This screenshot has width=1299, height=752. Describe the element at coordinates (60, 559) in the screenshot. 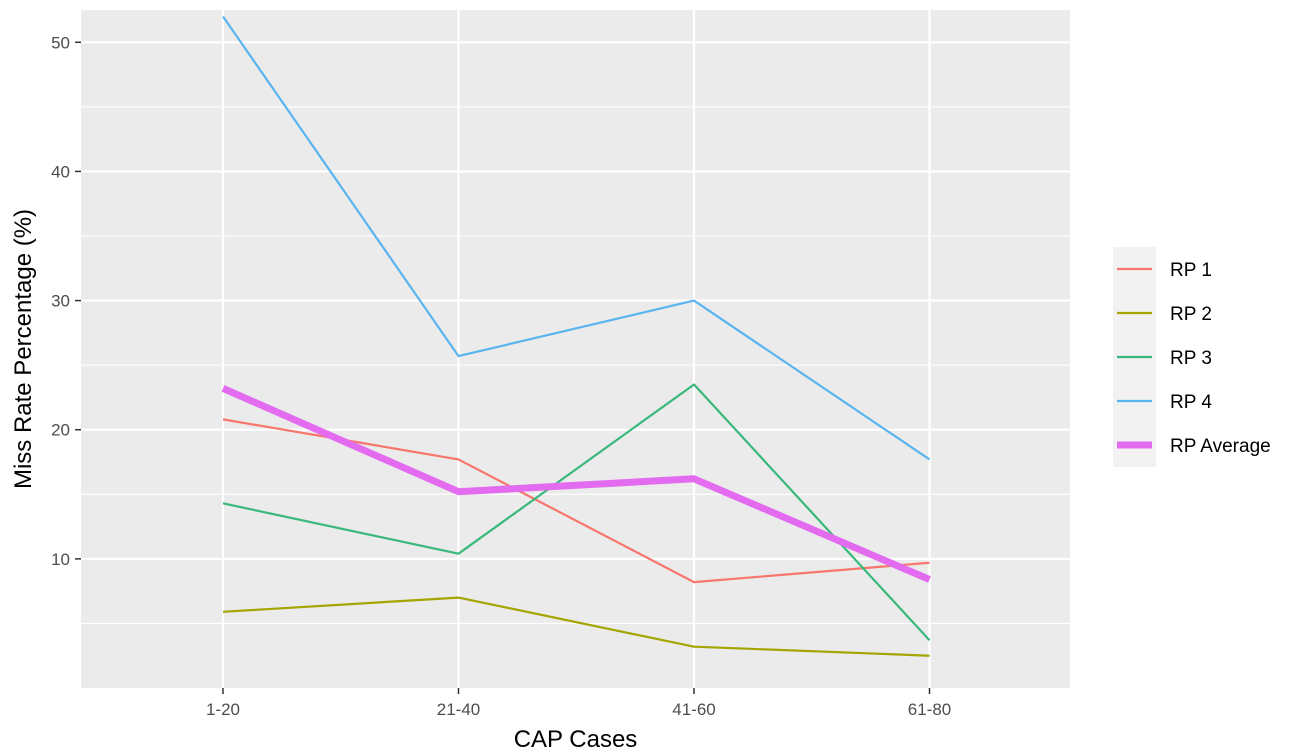

I see `y-tick-label: 10` at that location.